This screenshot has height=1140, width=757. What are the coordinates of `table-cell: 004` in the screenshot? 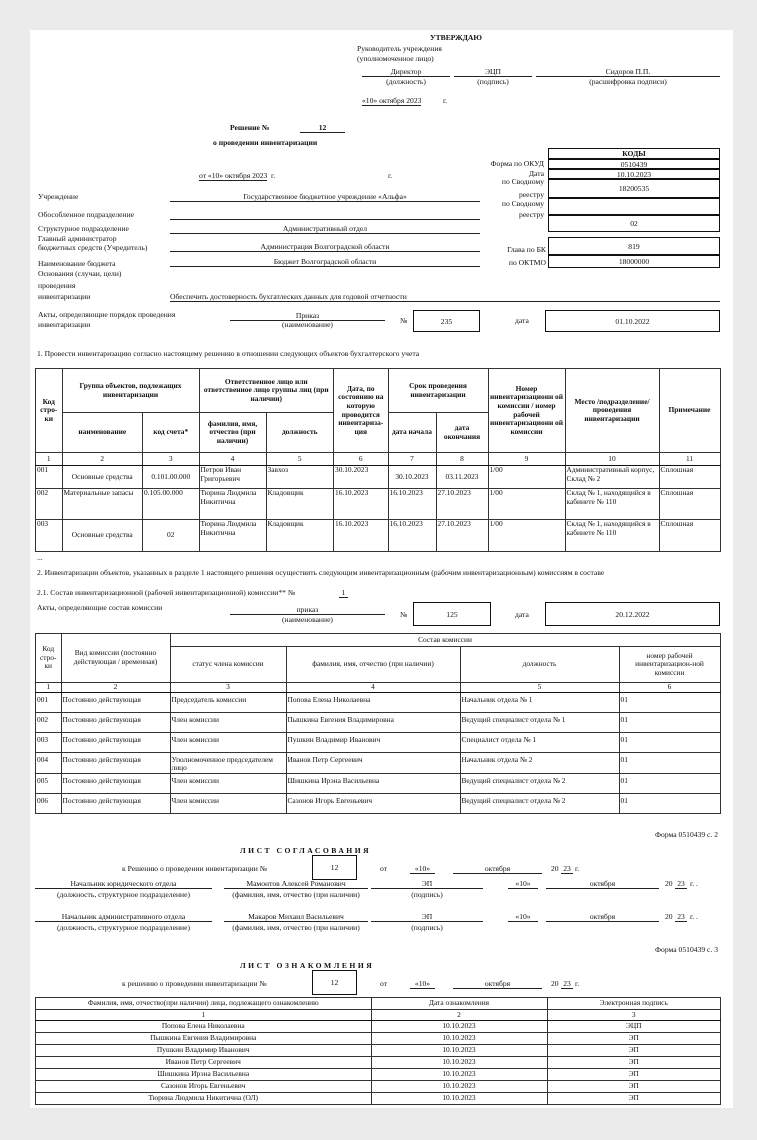 It's located at (48, 762).